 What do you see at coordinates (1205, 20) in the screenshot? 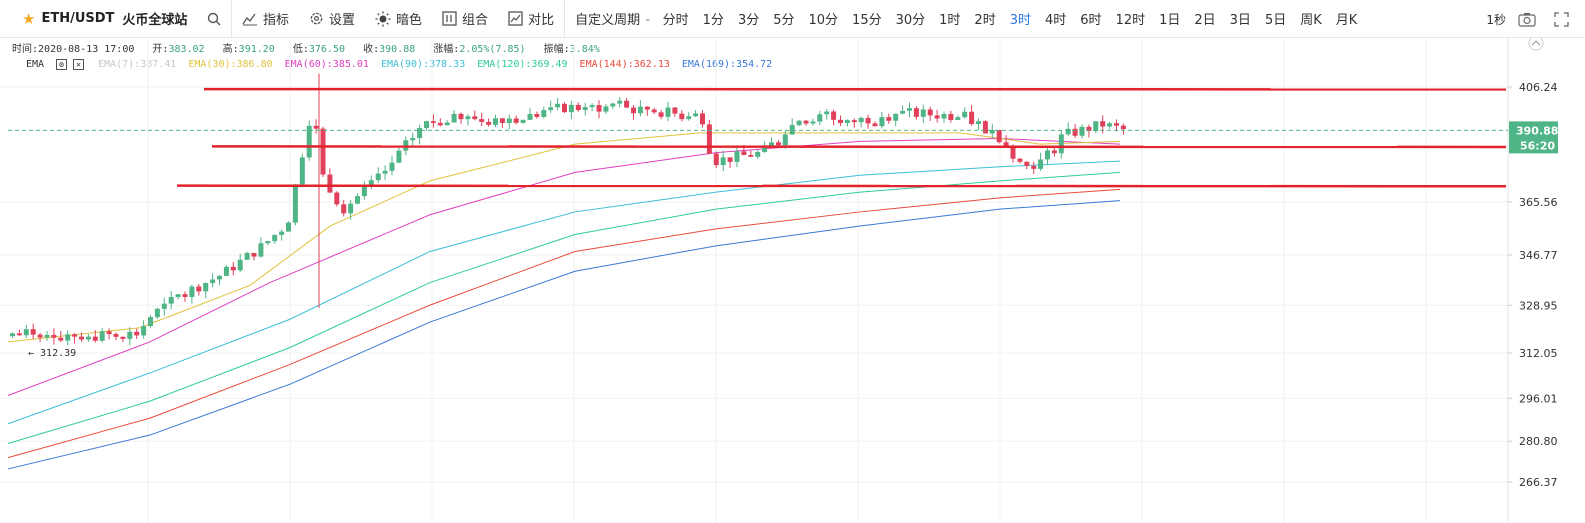
I see `period-14: 2日` at bounding box center [1205, 20].